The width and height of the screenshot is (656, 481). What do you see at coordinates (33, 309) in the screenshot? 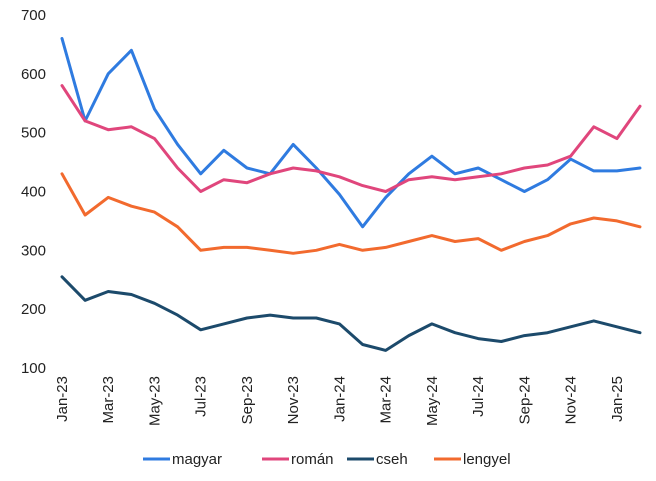
I see `y-tick-label: 200` at bounding box center [33, 309].